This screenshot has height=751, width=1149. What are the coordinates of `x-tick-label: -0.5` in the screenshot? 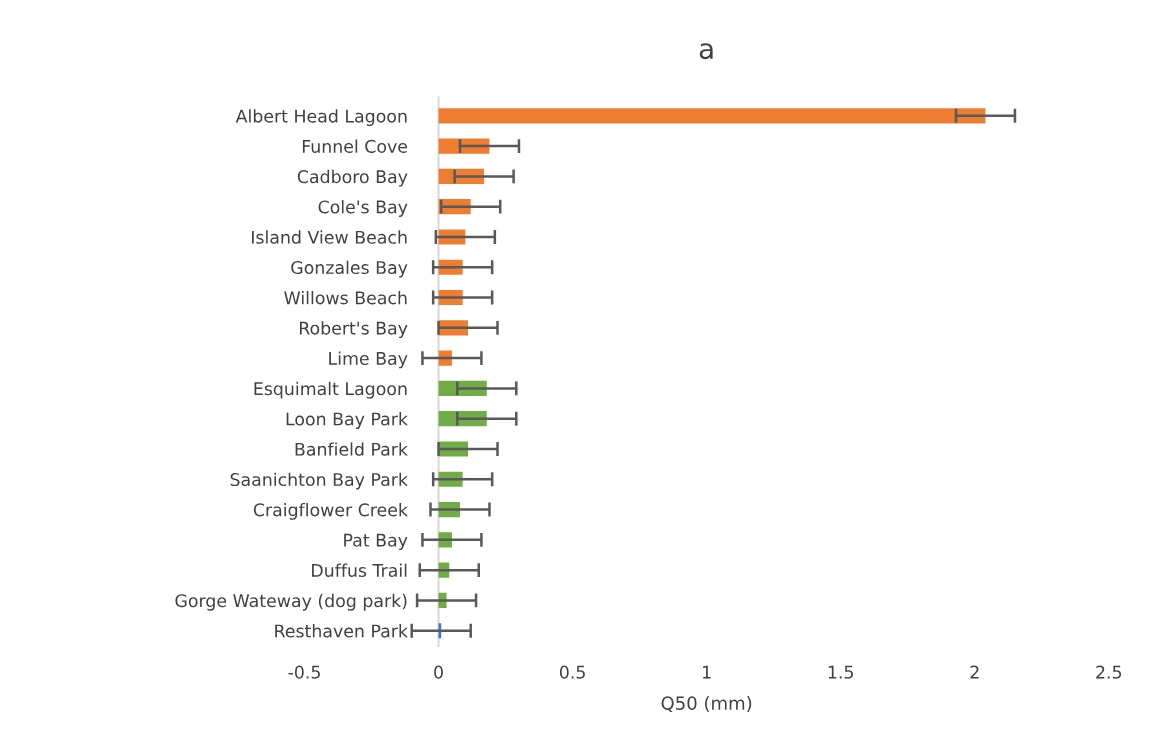 It's located at (304, 672).